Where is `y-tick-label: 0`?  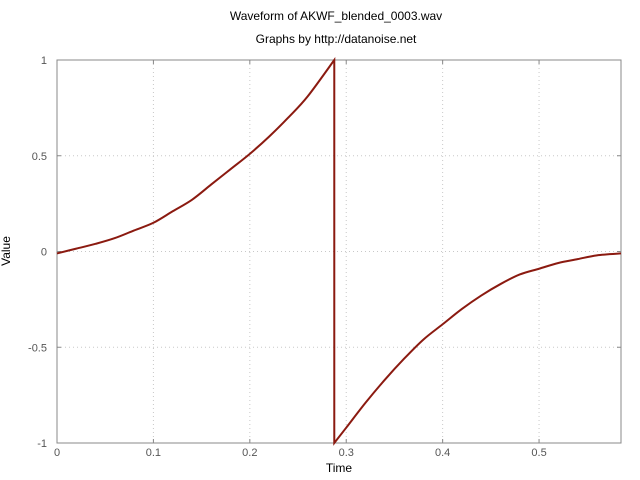 y-tick-label: 0 is located at coordinates (44, 253).